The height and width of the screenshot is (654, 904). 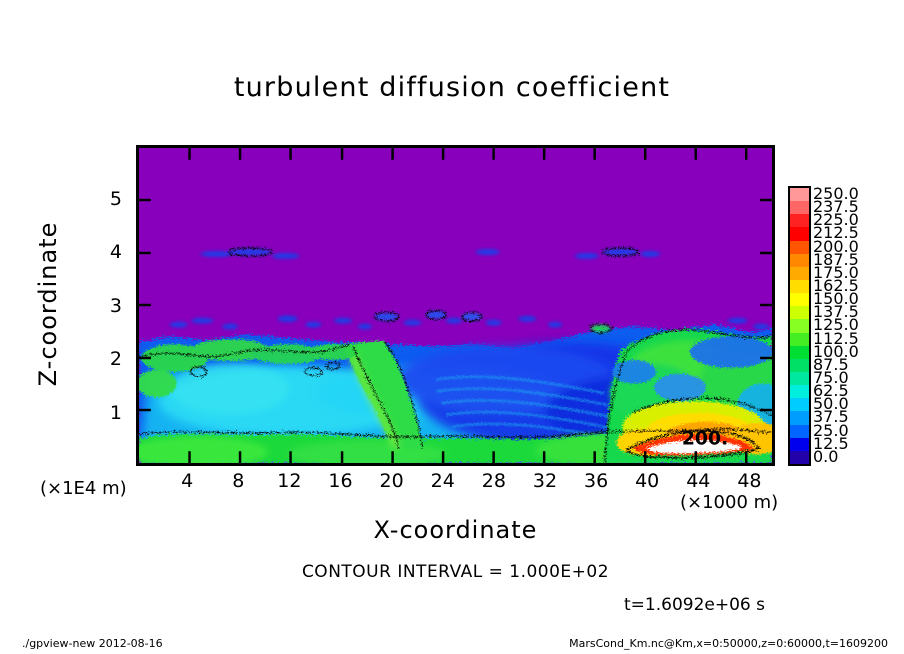 I want to click on y-axis-title: Z-coordinate, so click(x=48, y=304).